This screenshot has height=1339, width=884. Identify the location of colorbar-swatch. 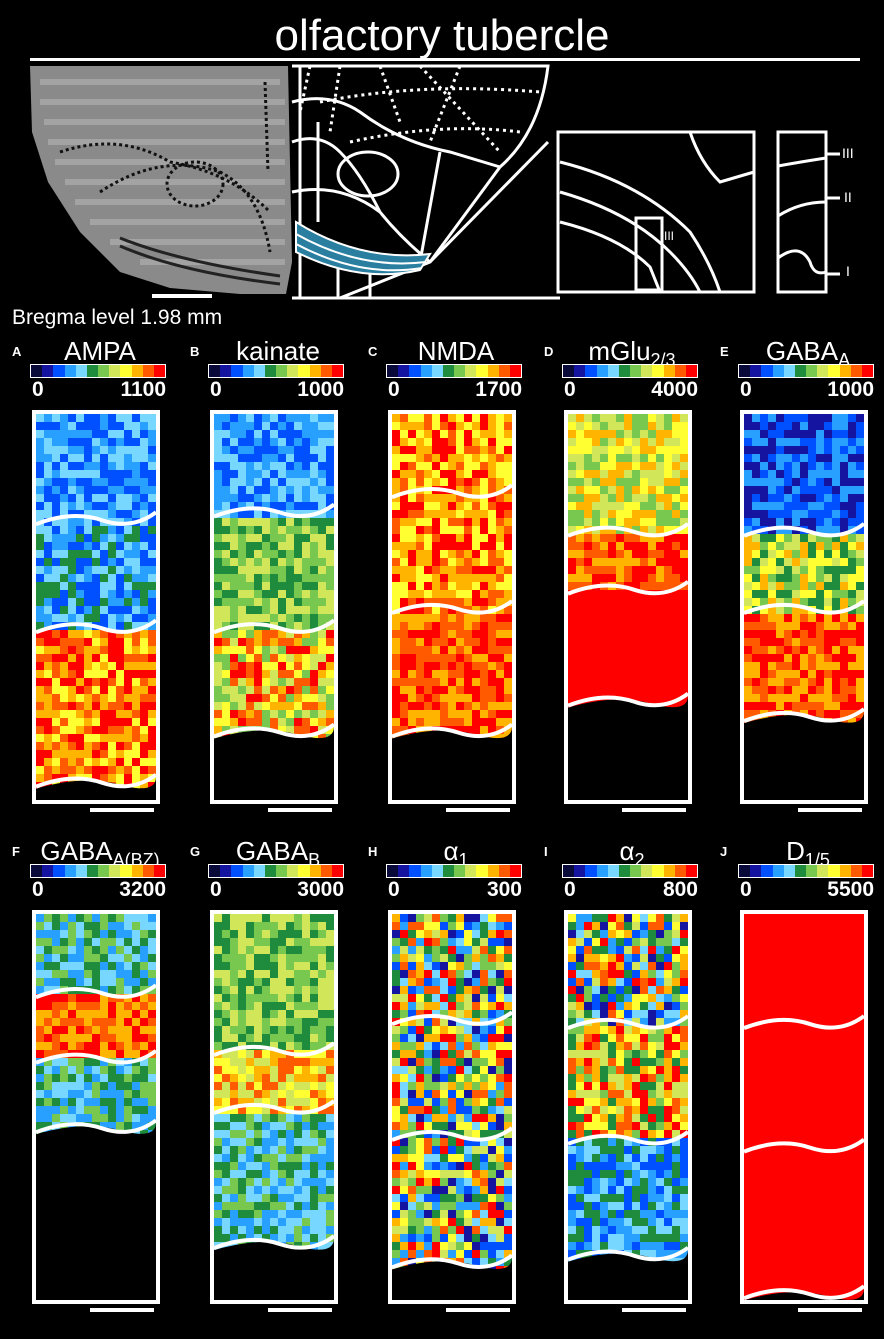
(92, 871).